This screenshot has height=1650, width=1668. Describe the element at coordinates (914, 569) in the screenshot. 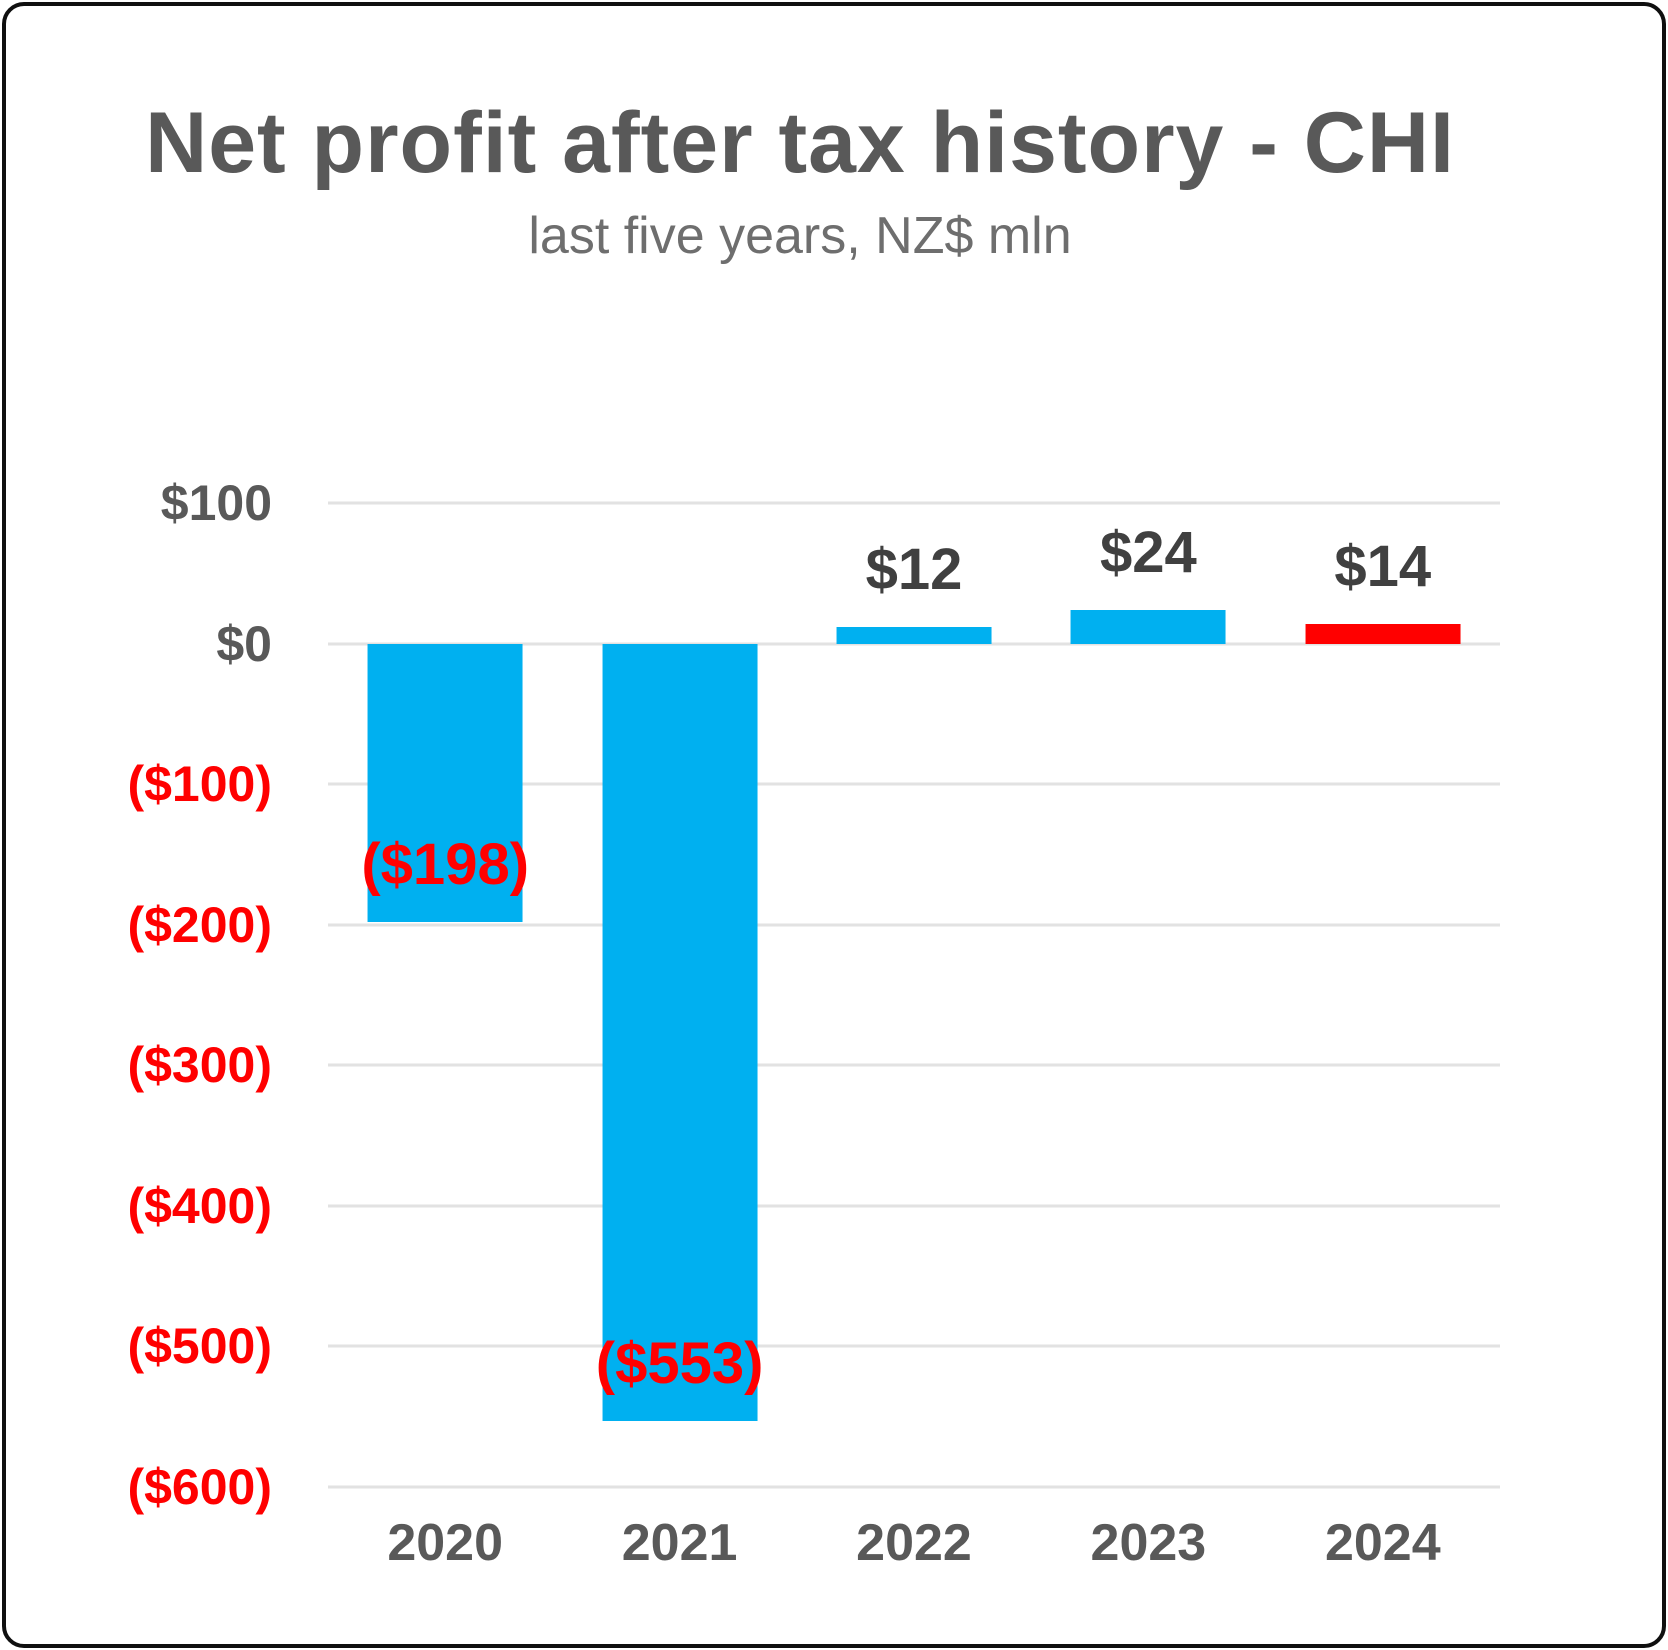

I see `value-label-2022: $12` at that location.